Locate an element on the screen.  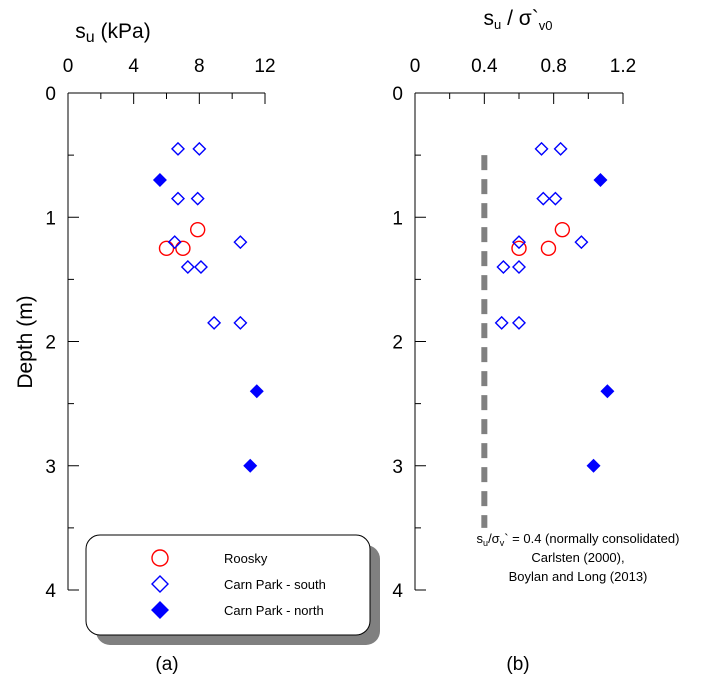
panel-b-label: (b) is located at coordinates (517, 664).